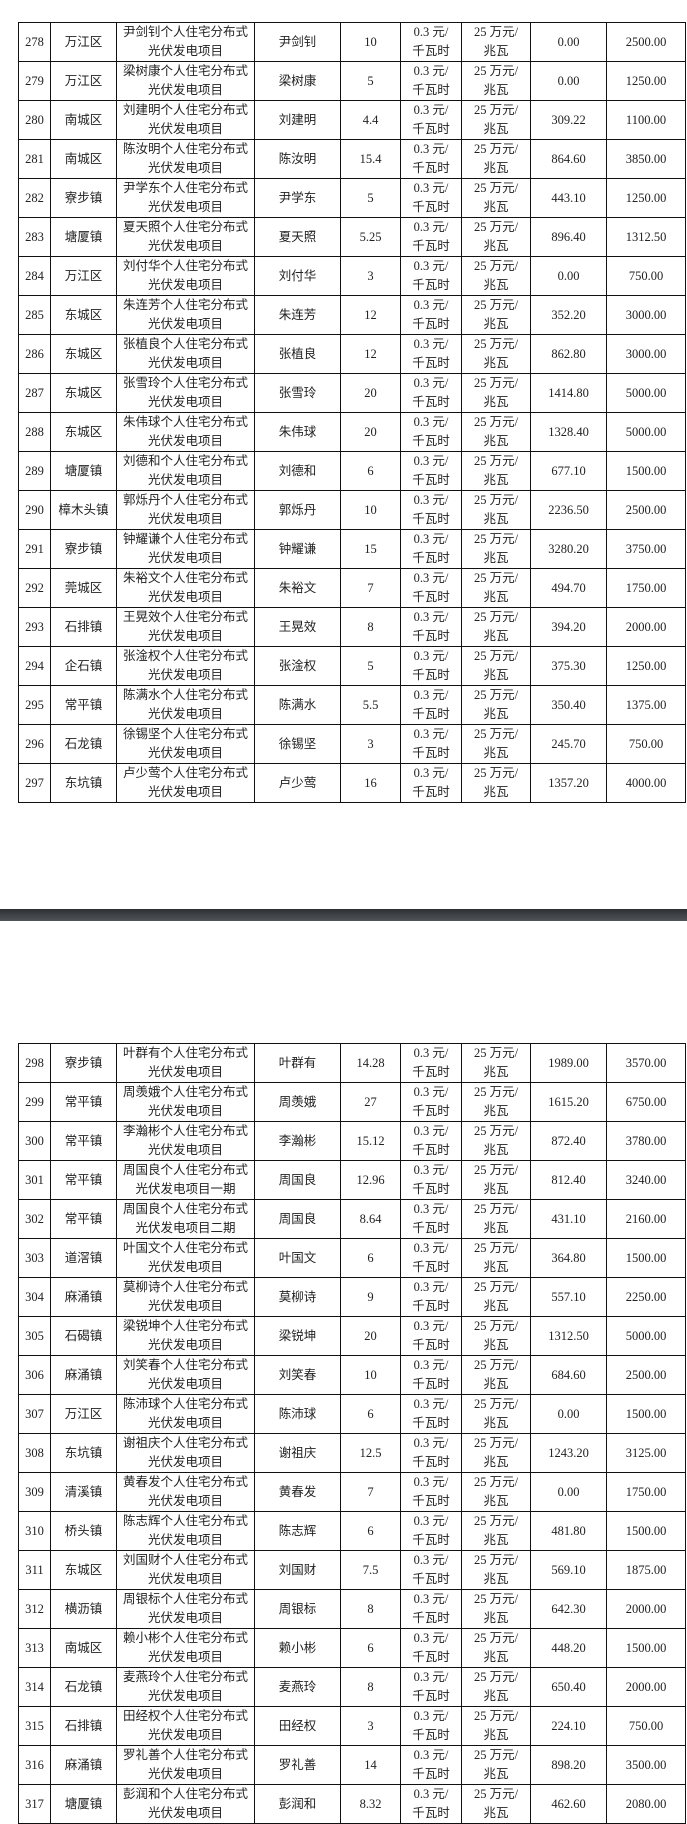  Describe the element at coordinates (297, 1297) in the screenshot. I see `owner-cell: 莫柳诗` at that location.